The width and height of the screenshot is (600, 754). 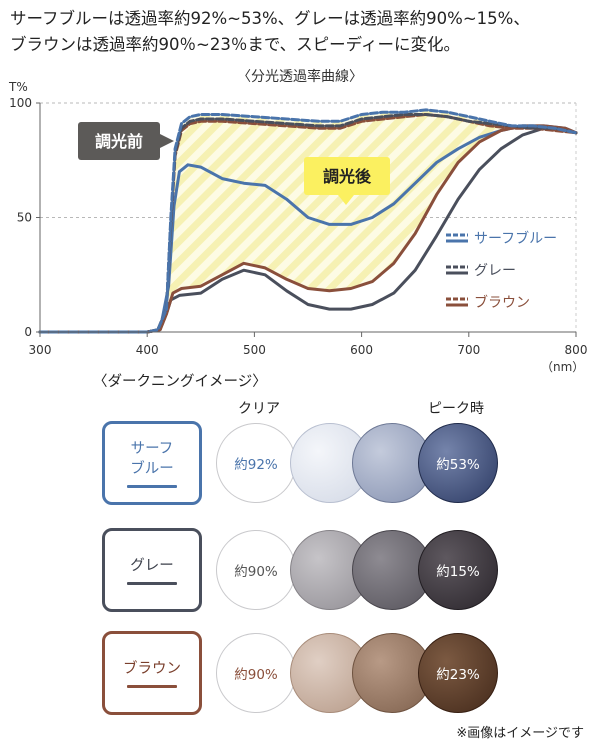 I want to click on after-callout-label: 調光後, so click(x=347, y=176).